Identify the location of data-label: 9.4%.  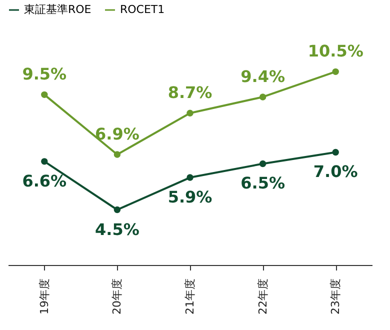
(262, 76).